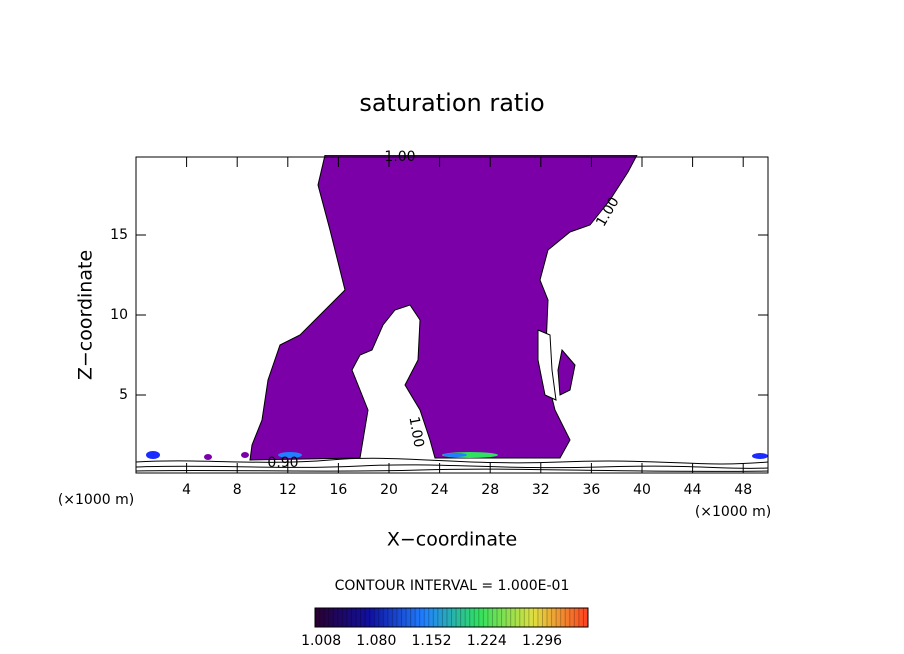  What do you see at coordinates (237, 490) in the screenshot?
I see `x-tick-label: 8` at bounding box center [237, 490].